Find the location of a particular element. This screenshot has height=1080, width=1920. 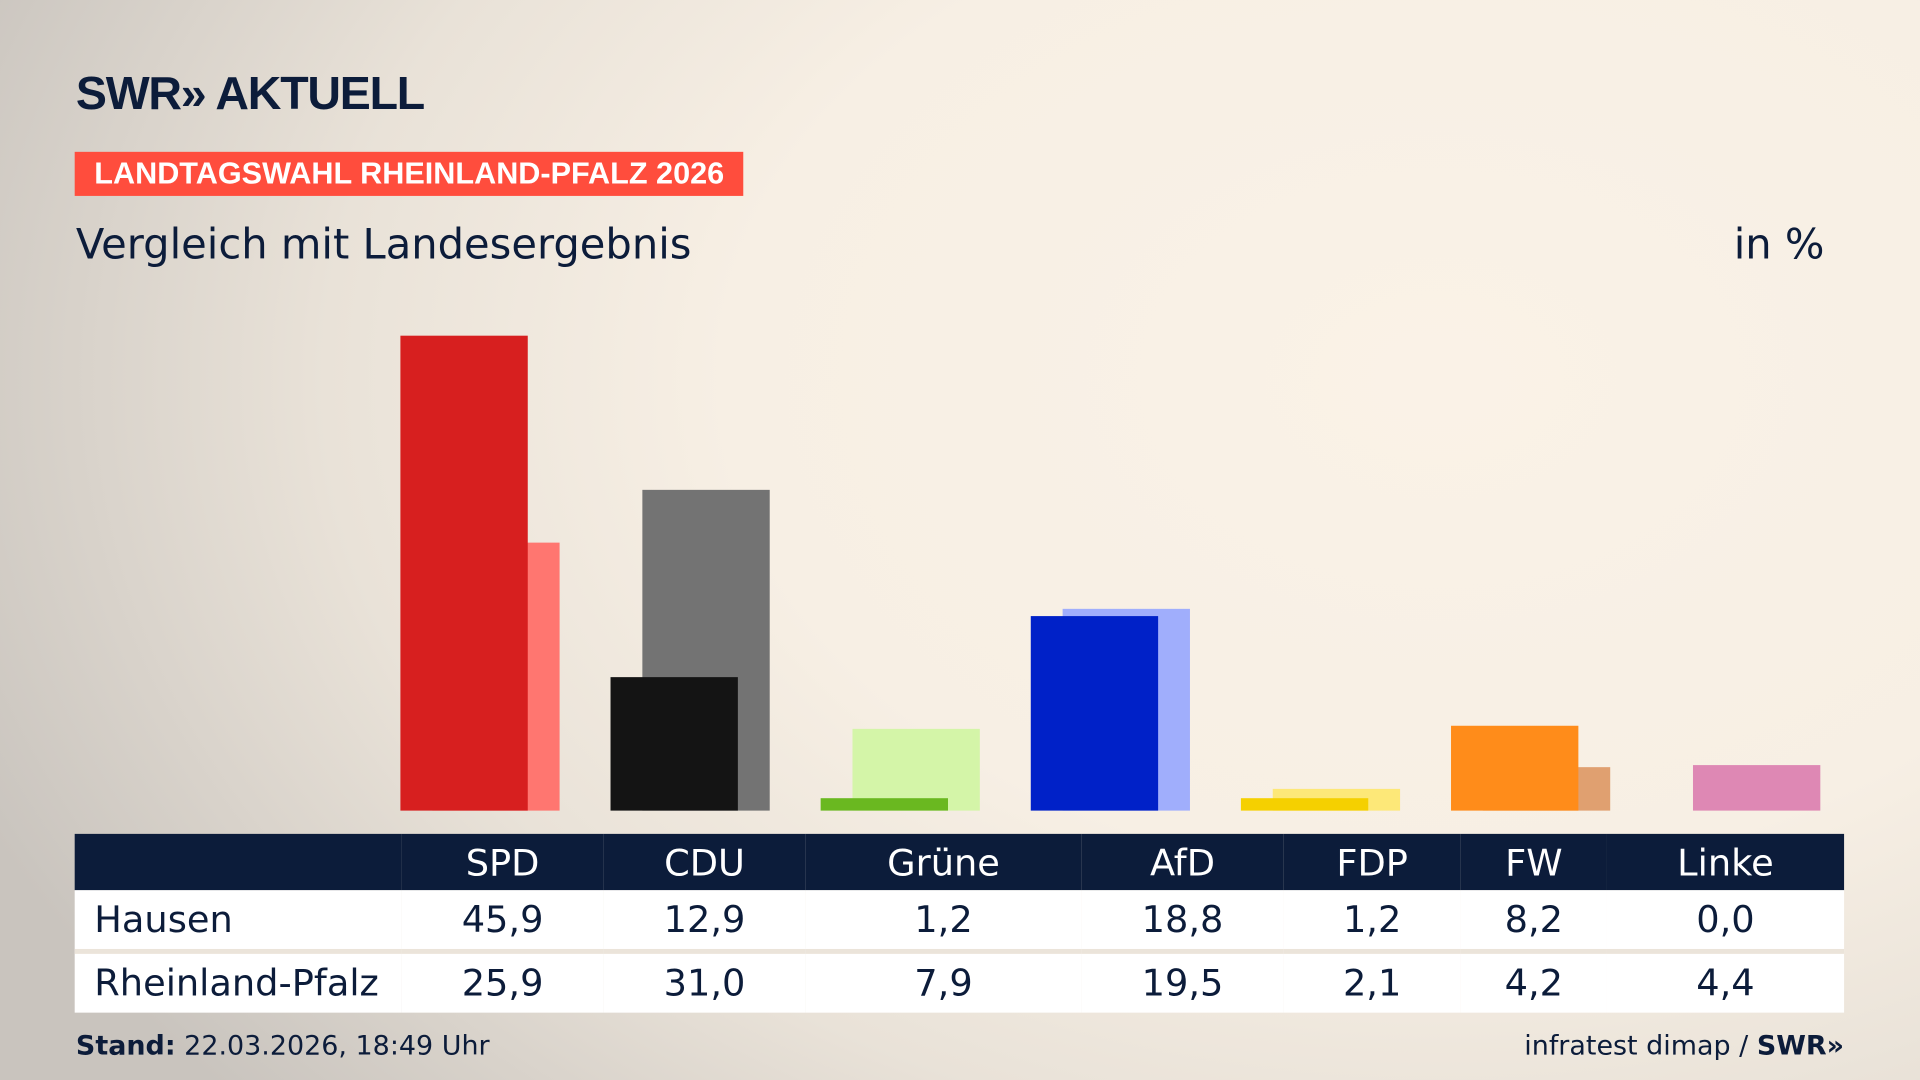

bar-grüne-state is located at coordinates (916, 769).